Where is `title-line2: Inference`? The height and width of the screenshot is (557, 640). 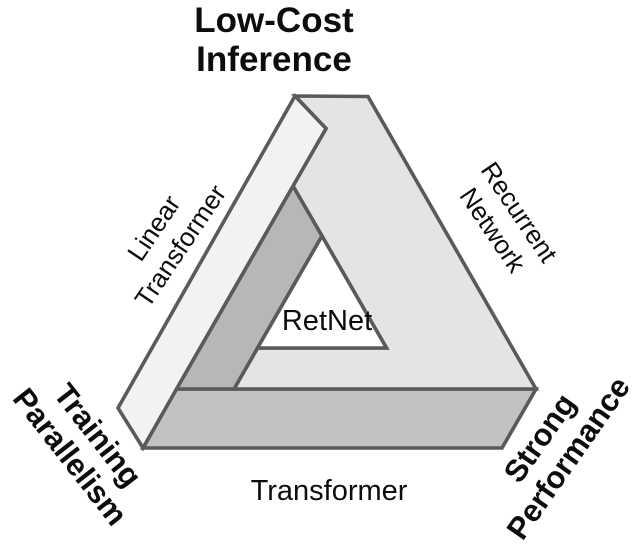 title-line2: Inference is located at coordinates (274, 59).